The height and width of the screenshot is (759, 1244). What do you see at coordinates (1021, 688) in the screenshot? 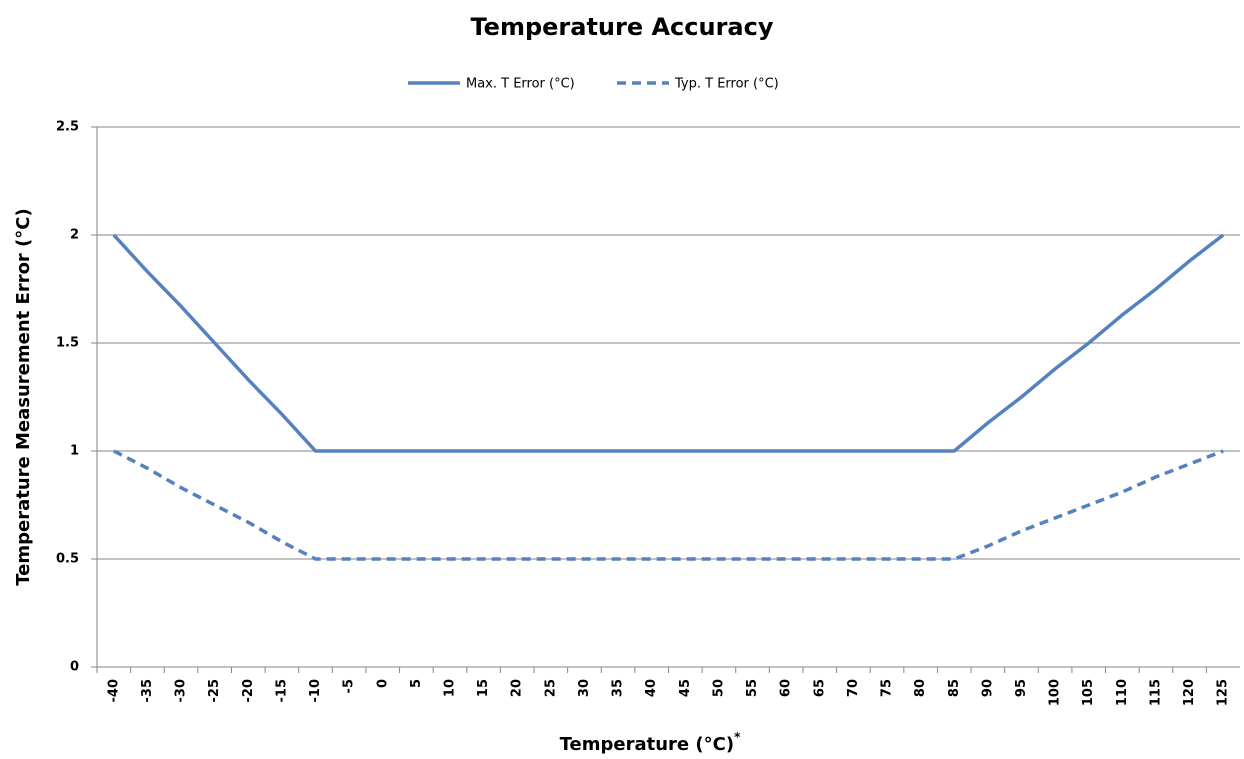
I see `x-tick-label: 95` at bounding box center [1021, 688].